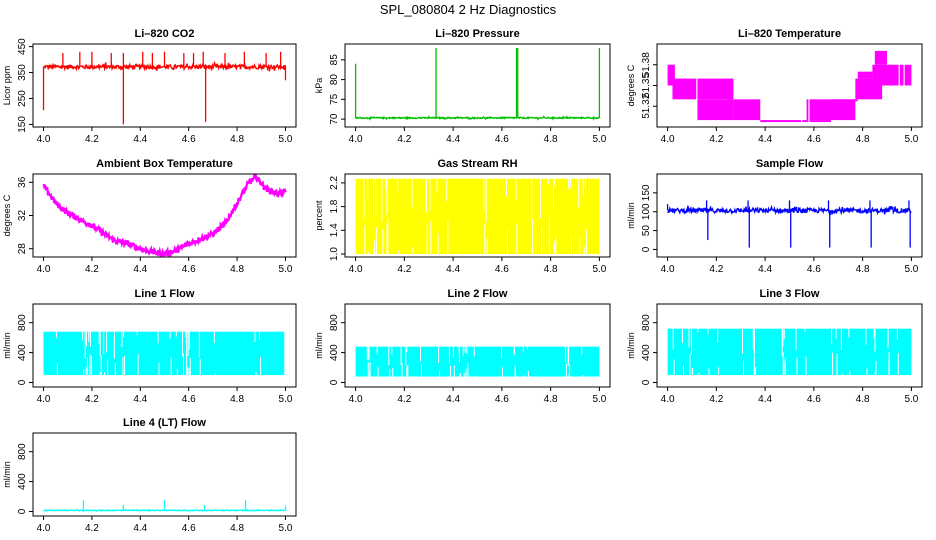 Image resolution: width=936 pixels, height=540 pixels. What do you see at coordinates (165, 34) in the screenshot?
I see `chart-title: Li–820 CO2` at bounding box center [165, 34].